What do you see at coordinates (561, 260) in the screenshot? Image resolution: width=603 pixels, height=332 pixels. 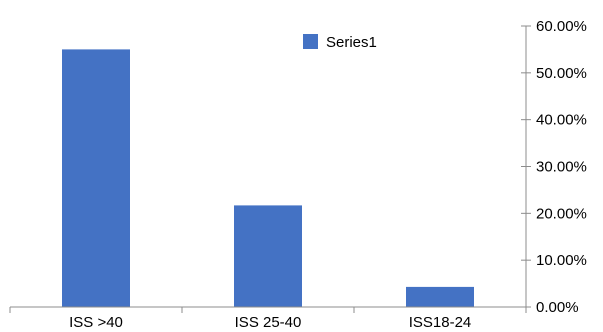 I see `y-tick-label: 10.00%` at bounding box center [561, 260].